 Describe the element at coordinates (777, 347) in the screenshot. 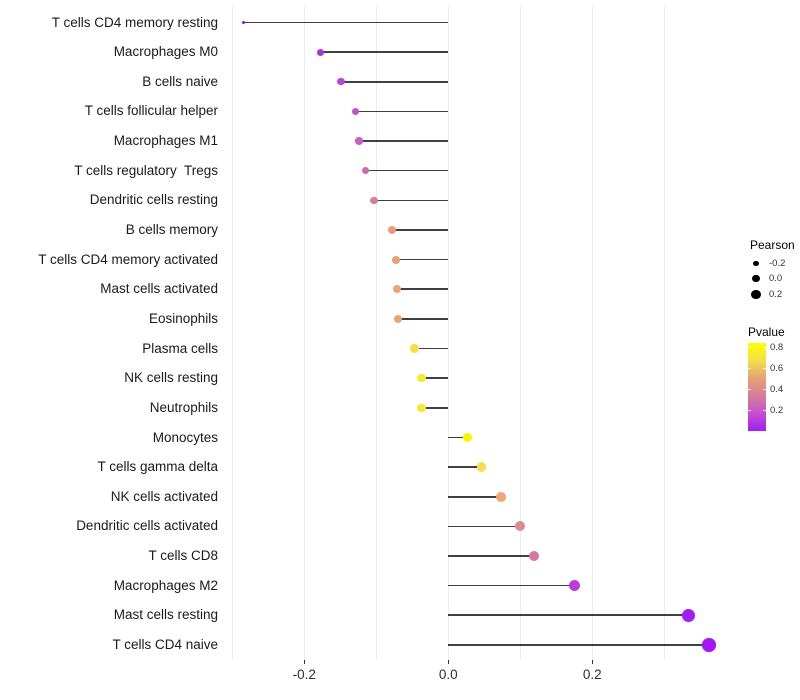

I see `colorbar-tick-label: 0.8` at that location.